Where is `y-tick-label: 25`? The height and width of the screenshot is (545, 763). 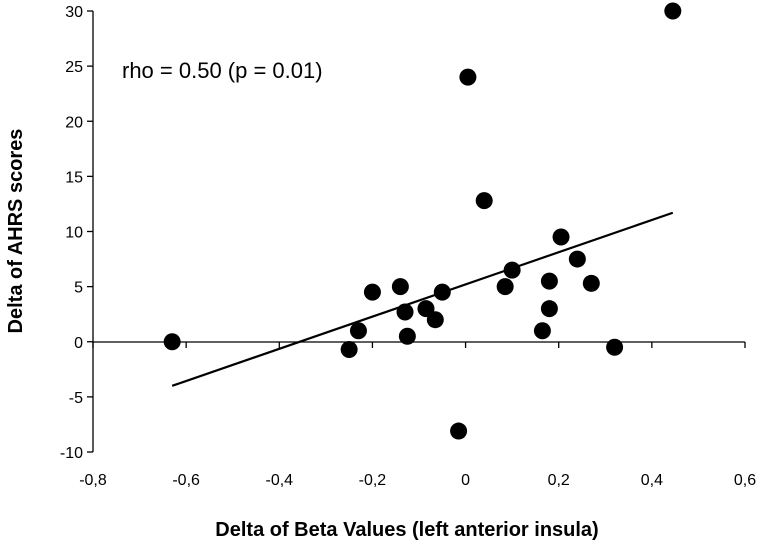 y-tick-label: 25 is located at coordinates (74, 67).